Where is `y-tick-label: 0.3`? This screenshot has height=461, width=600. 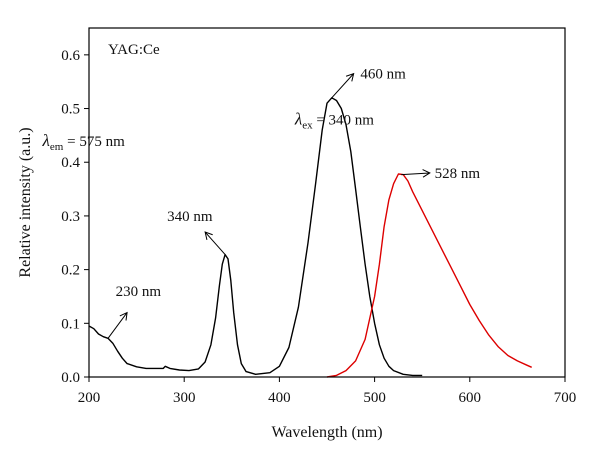
y-tick-label: 0.3 is located at coordinates (70, 217).